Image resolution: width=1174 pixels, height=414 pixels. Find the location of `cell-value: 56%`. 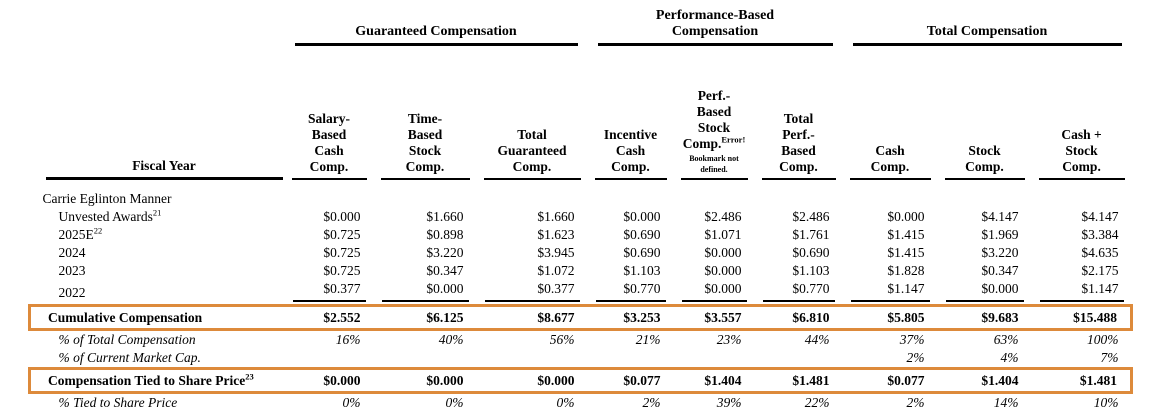

cell-value: 56% is located at coordinates (562, 339).